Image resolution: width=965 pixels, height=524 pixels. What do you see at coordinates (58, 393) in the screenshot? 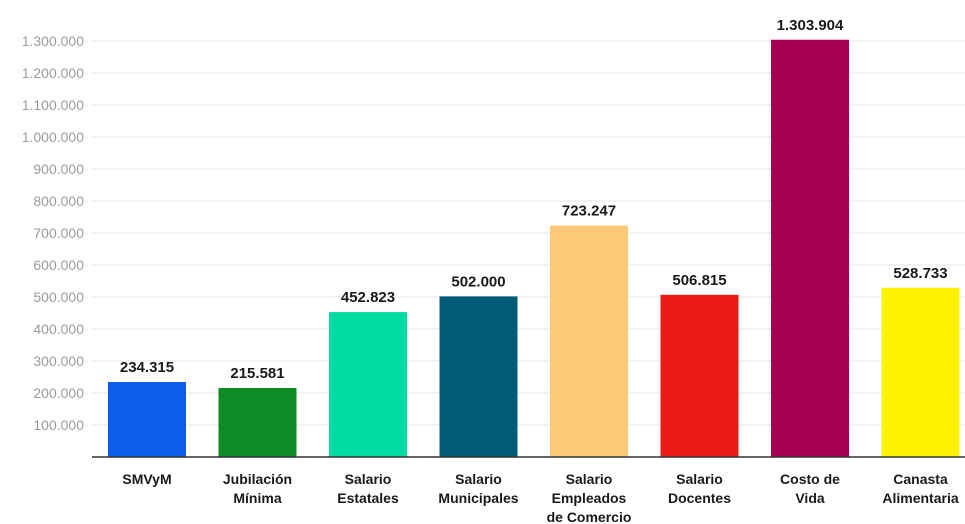
I see `y-tick-label: 200.000` at bounding box center [58, 393].